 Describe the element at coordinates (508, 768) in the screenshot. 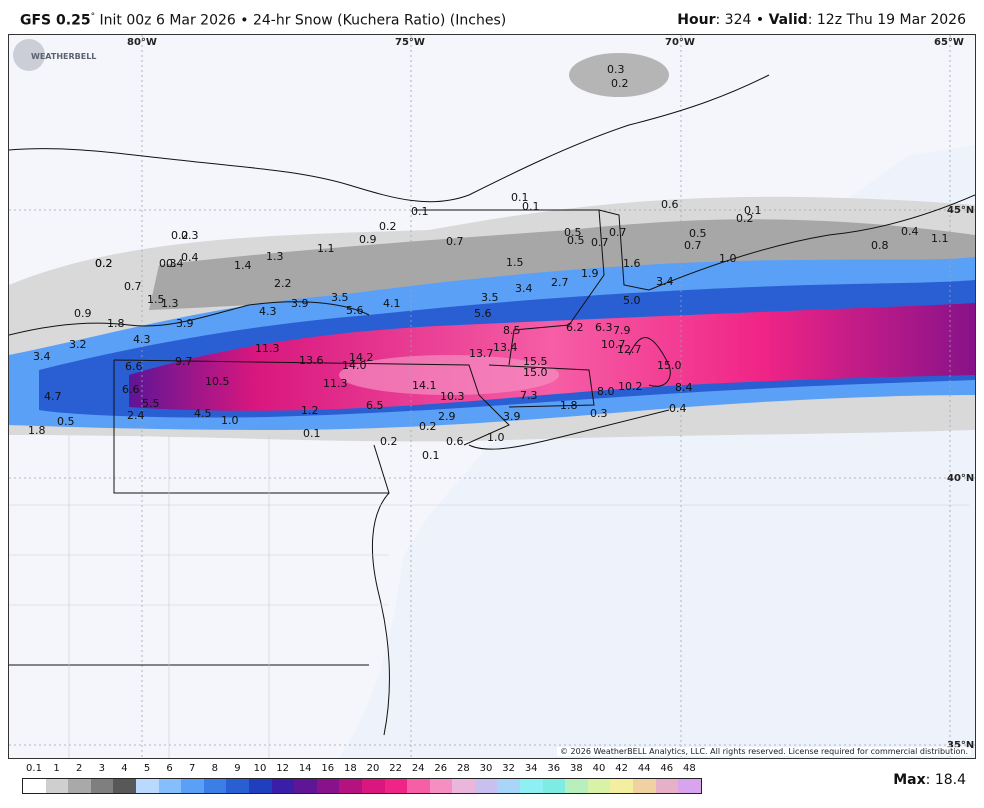

I see `legend-label: 32` at that location.